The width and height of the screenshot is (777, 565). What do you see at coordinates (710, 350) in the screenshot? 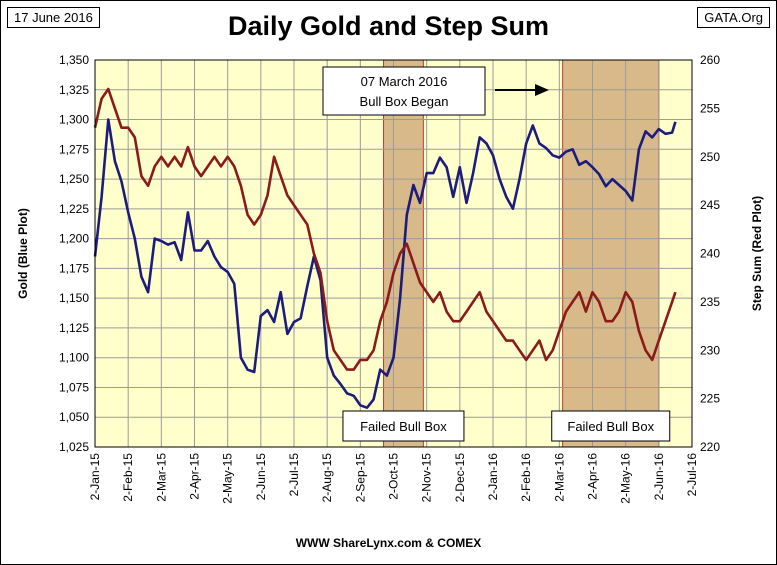
I see `right-tick-label: 230` at bounding box center [710, 350].